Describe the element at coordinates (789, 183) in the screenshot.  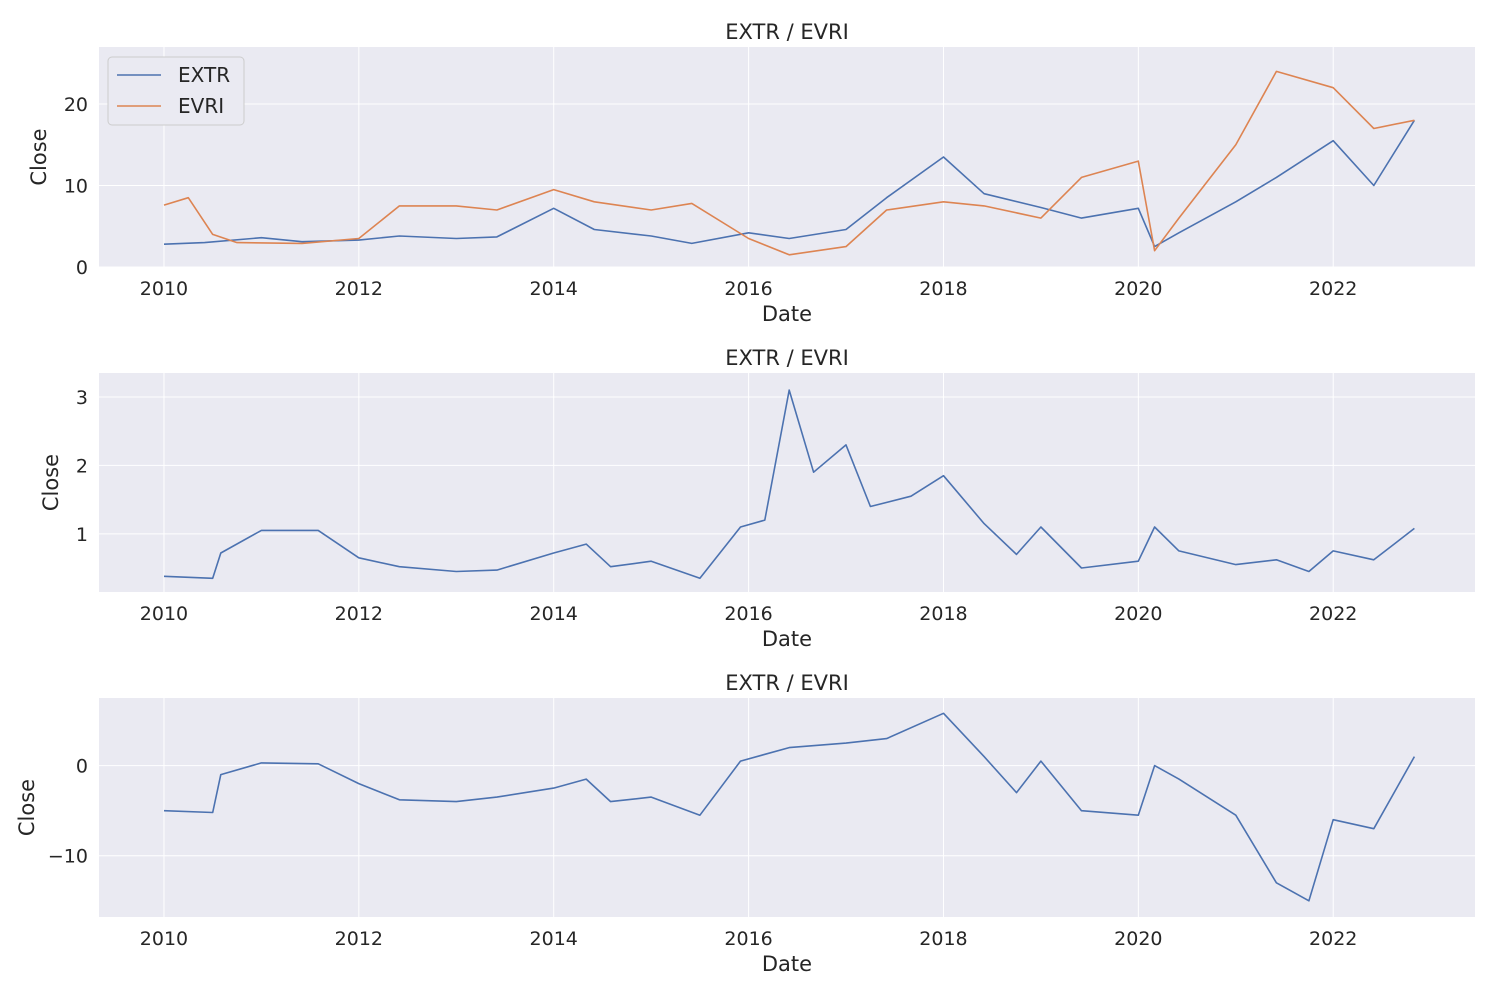
I see `series-line-extr` at that location.